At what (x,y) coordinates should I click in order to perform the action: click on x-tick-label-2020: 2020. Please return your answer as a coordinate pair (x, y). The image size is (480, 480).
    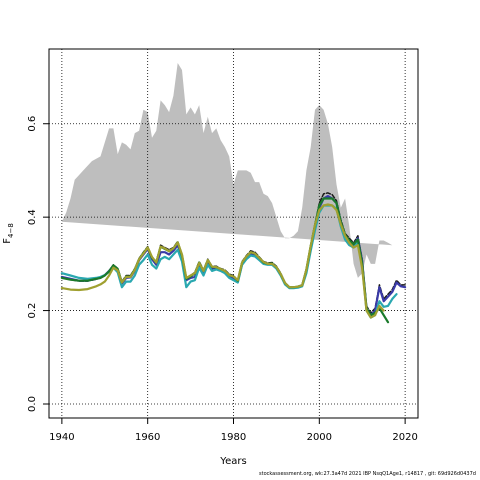
    Looking at the image, I should click on (404, 437).